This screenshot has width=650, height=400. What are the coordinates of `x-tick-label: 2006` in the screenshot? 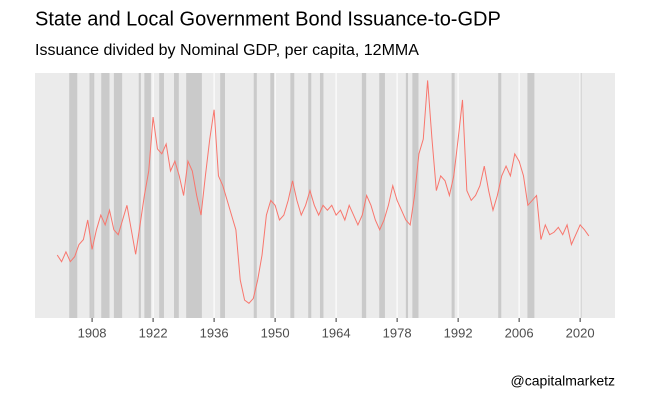 It's located at (519, 332).